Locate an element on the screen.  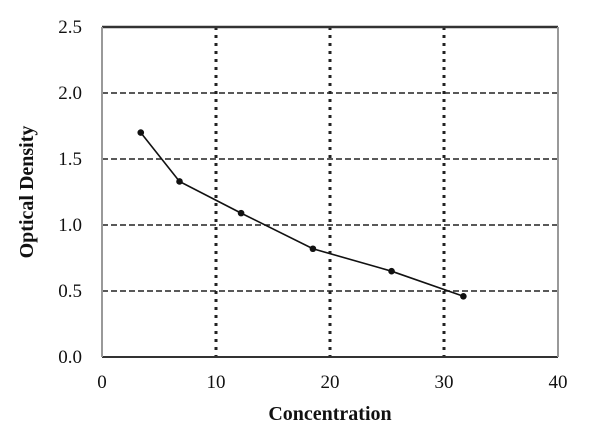
x-tick-label: 0 is located at coordinates (102, 382).